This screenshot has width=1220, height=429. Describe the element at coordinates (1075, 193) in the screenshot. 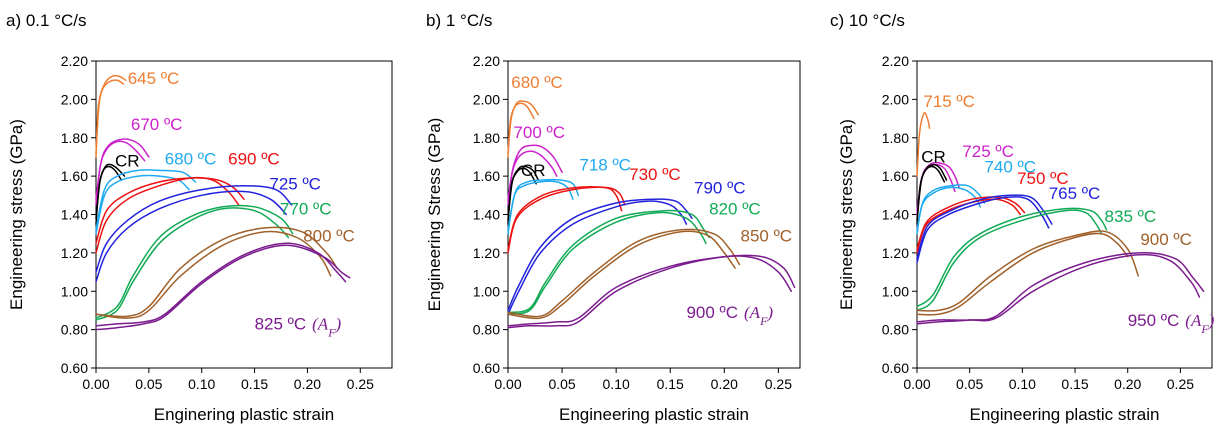

I see `series-label: 765 ºC` at that location.